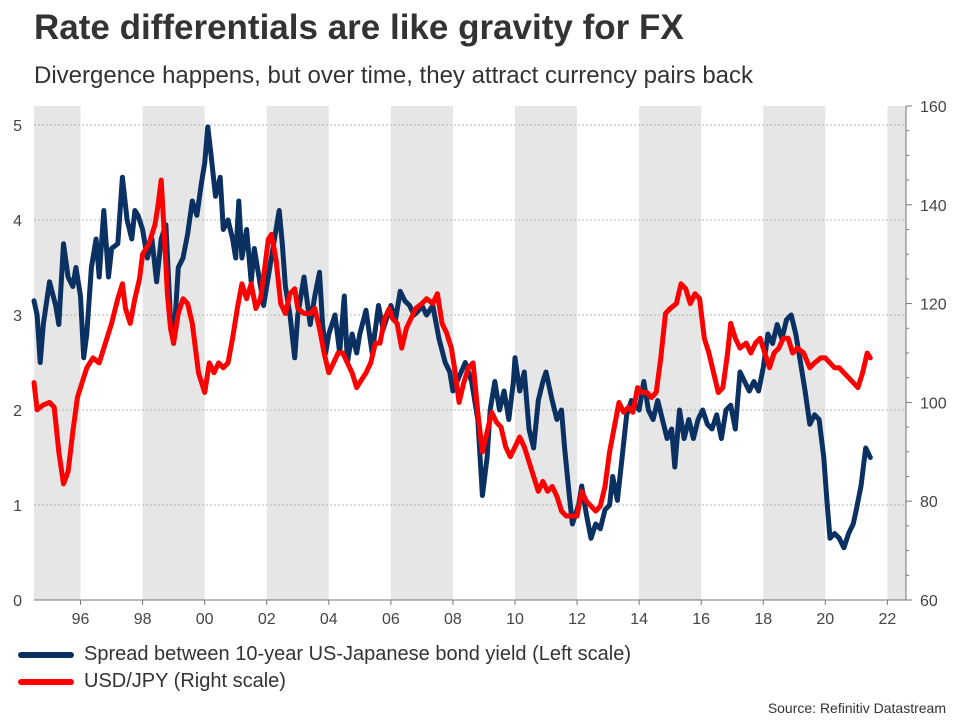 The image size is (960, 720). I want to click on x-tick-label-08: 08, so click(453, 619).